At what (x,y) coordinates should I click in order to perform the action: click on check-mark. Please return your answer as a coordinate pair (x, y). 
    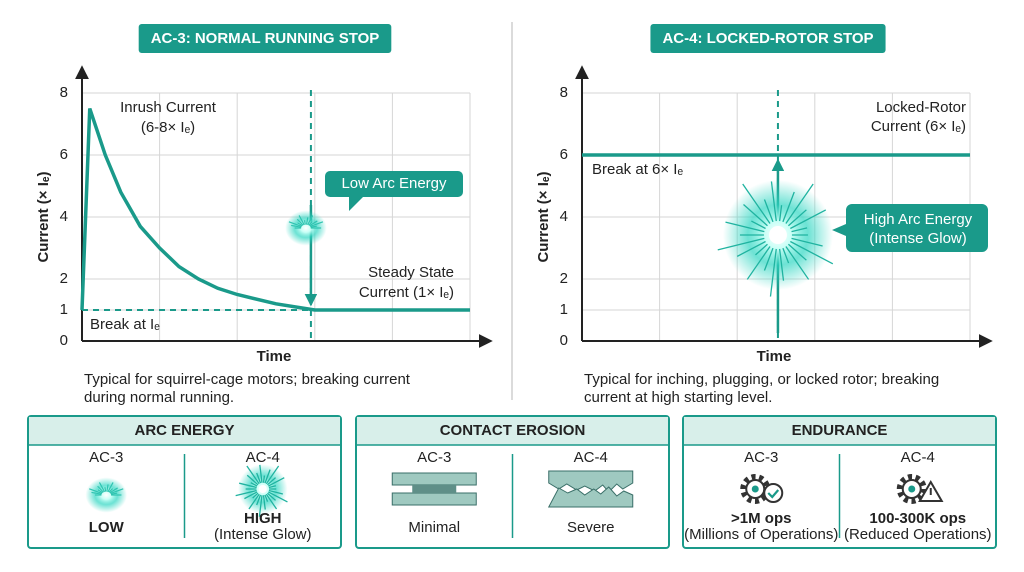
    Looking at the image, I should click on (773, 494).